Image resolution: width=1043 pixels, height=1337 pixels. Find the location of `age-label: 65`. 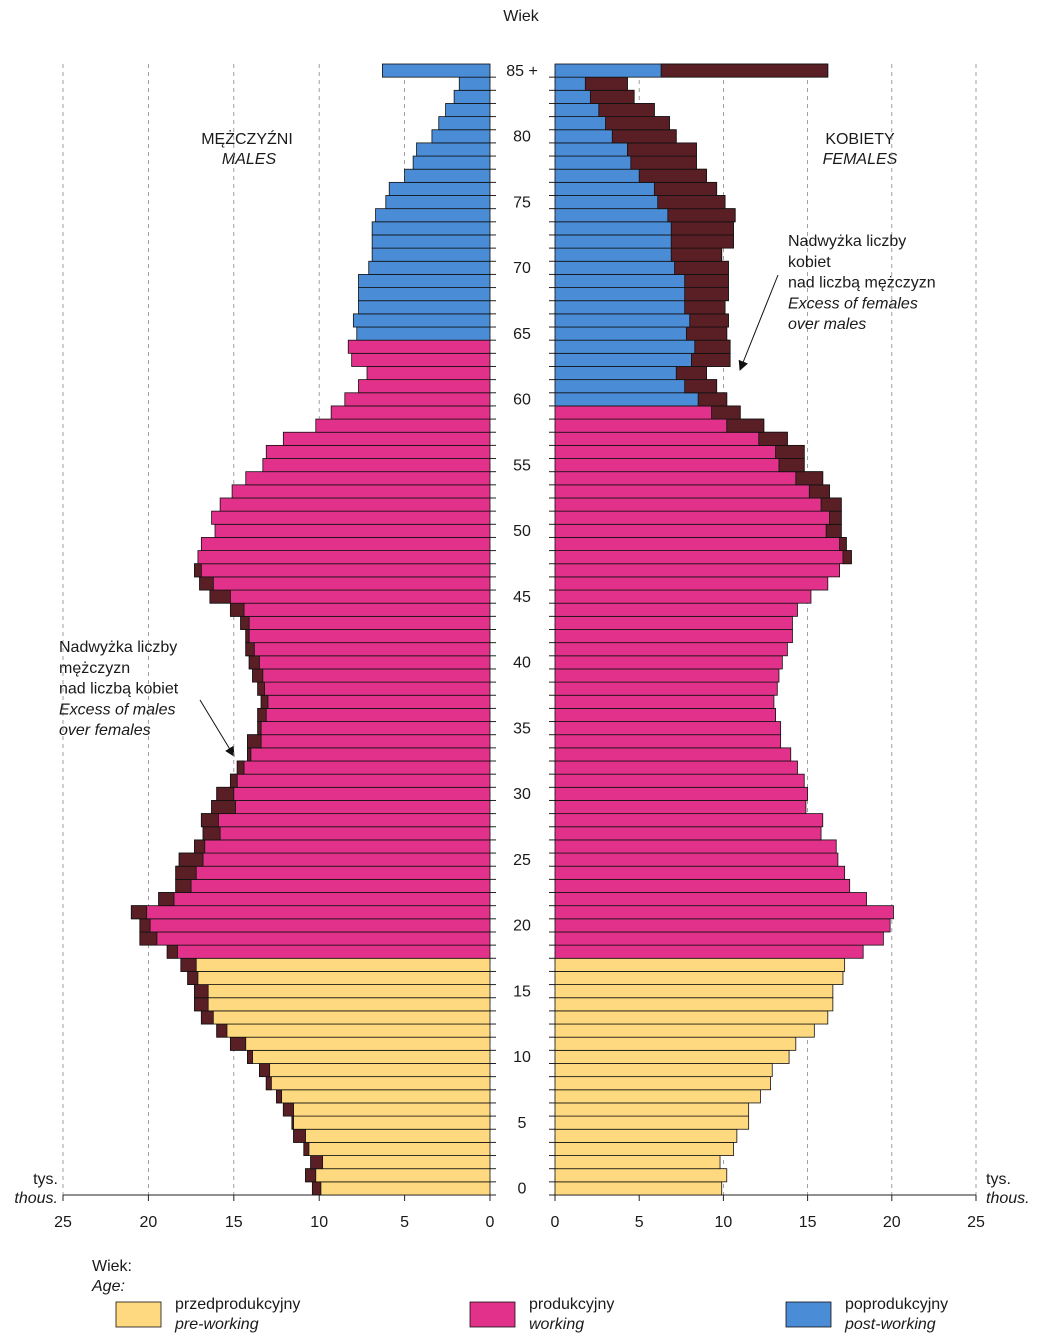

age-label: 65 is located at coordinates (522, 334).